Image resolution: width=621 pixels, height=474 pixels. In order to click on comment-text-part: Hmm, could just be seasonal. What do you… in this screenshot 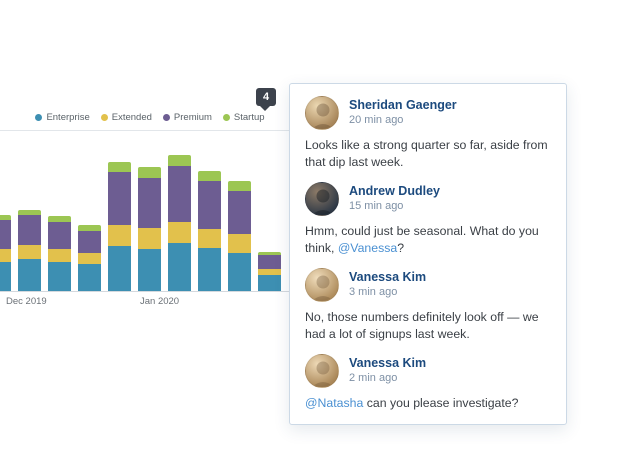, I will do `click(422, 239)`.